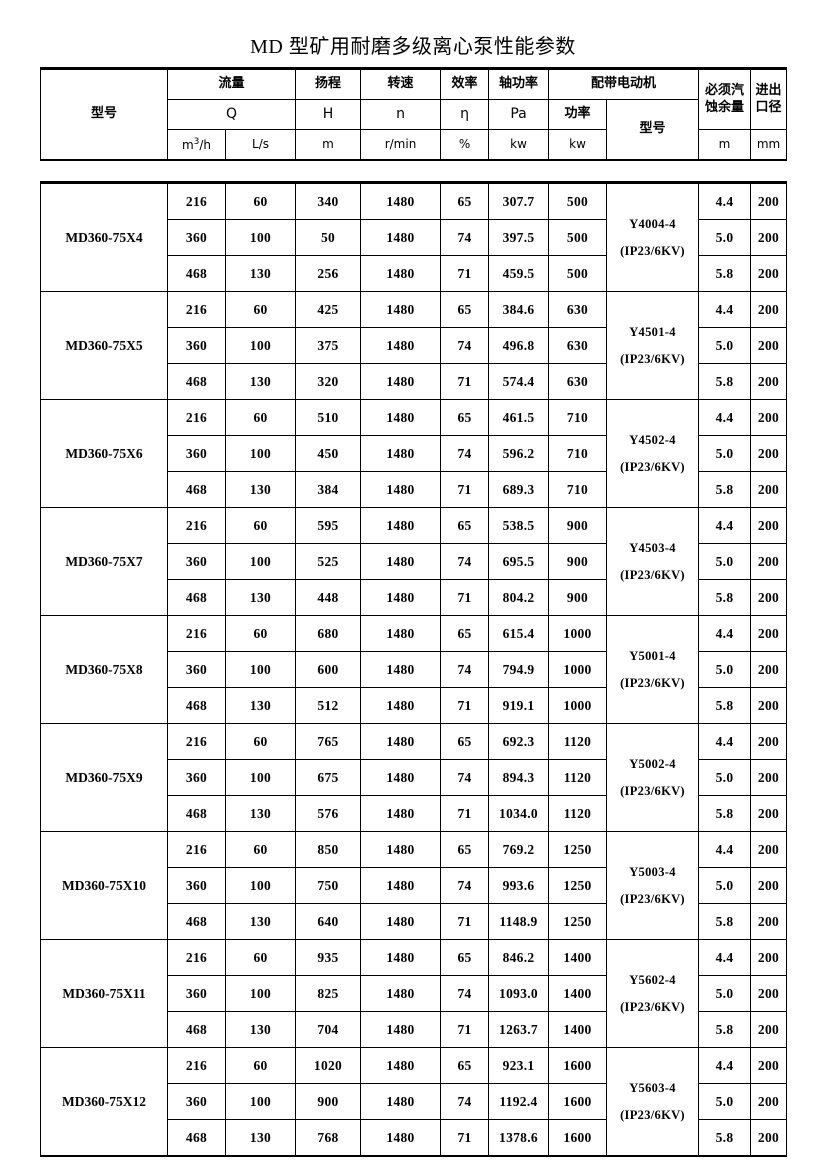 This screenshot has height=1165, width=826. What do you see at coordinates (328, 1101) in the screenshot?
I see `cell-head: 900` at bounding box center [328, 1101].